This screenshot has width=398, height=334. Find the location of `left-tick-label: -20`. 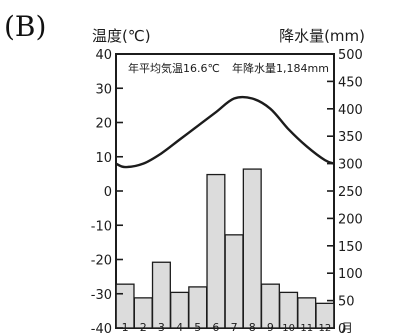

left-tick-label: -20 is located at coordinates (101, 261).